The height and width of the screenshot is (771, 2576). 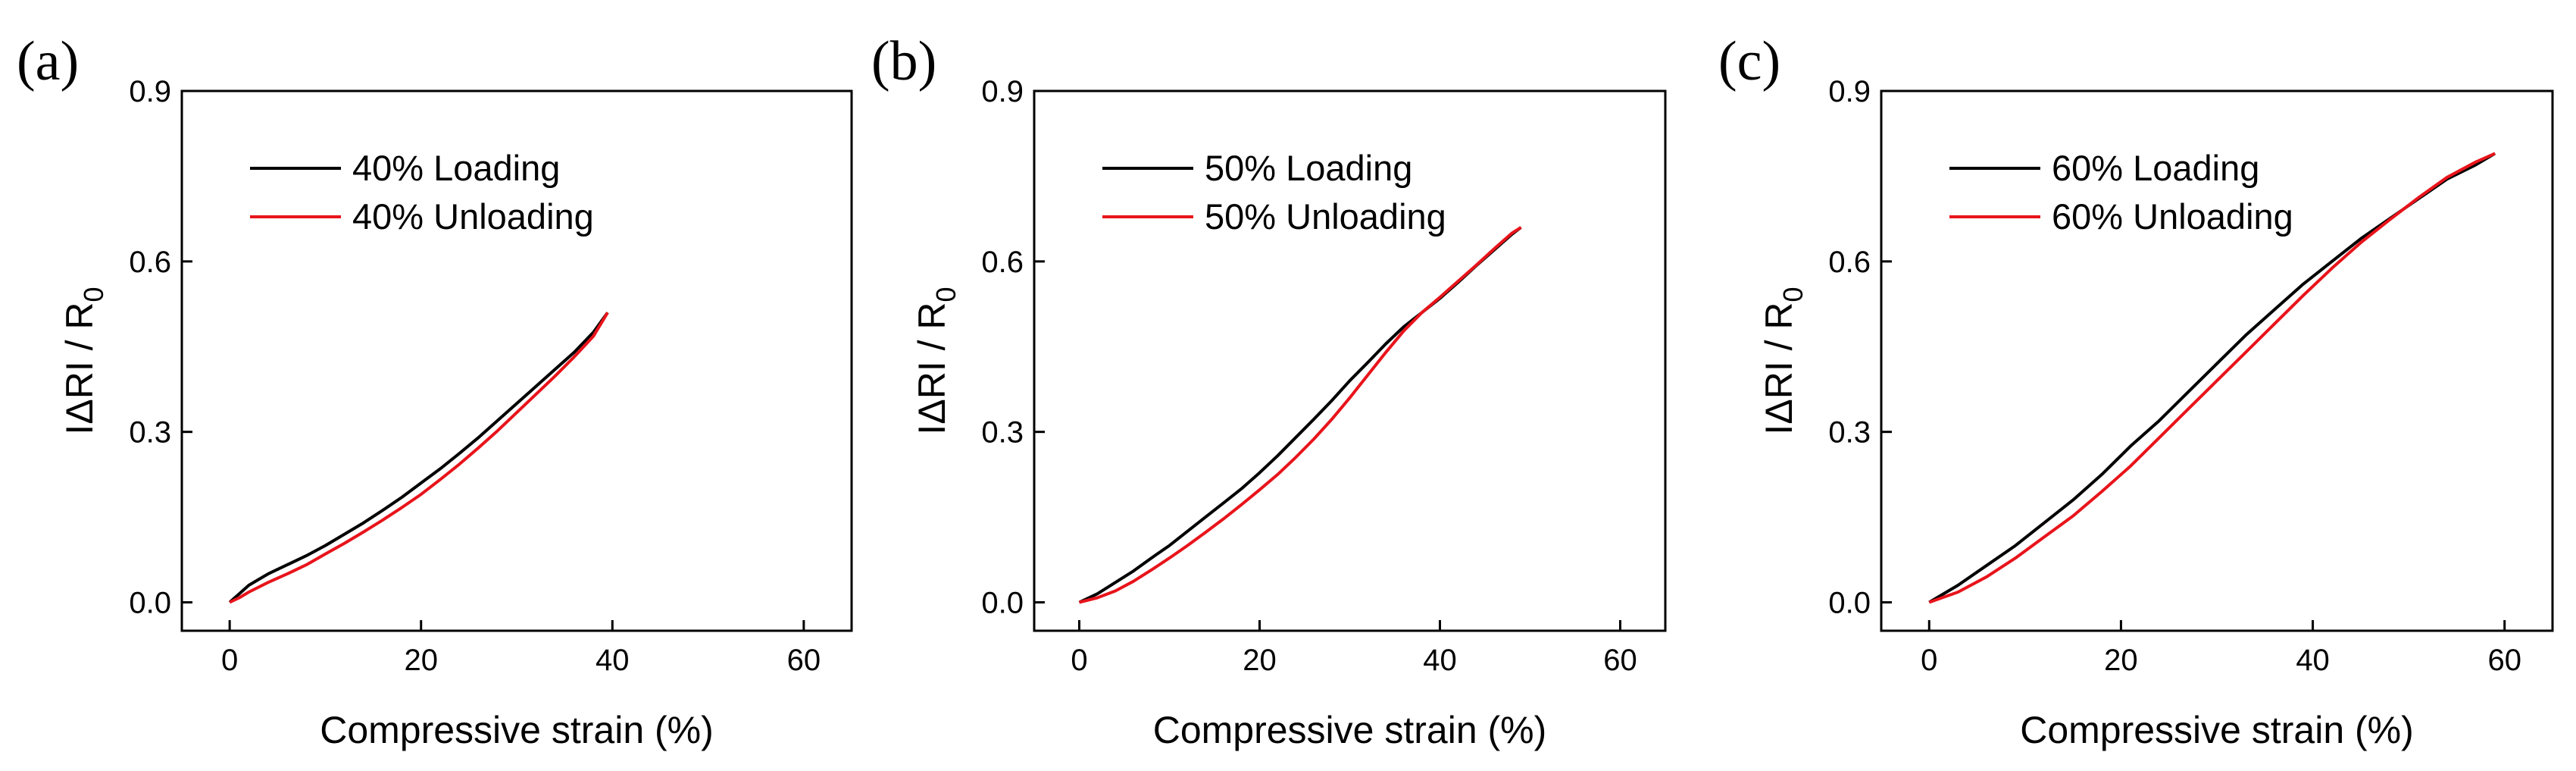 What do you see at coordinates (1326, 217) in the screenshot?
I see `legend-label-unloading: 50% Unloading` at bounding box center [1326, 217].